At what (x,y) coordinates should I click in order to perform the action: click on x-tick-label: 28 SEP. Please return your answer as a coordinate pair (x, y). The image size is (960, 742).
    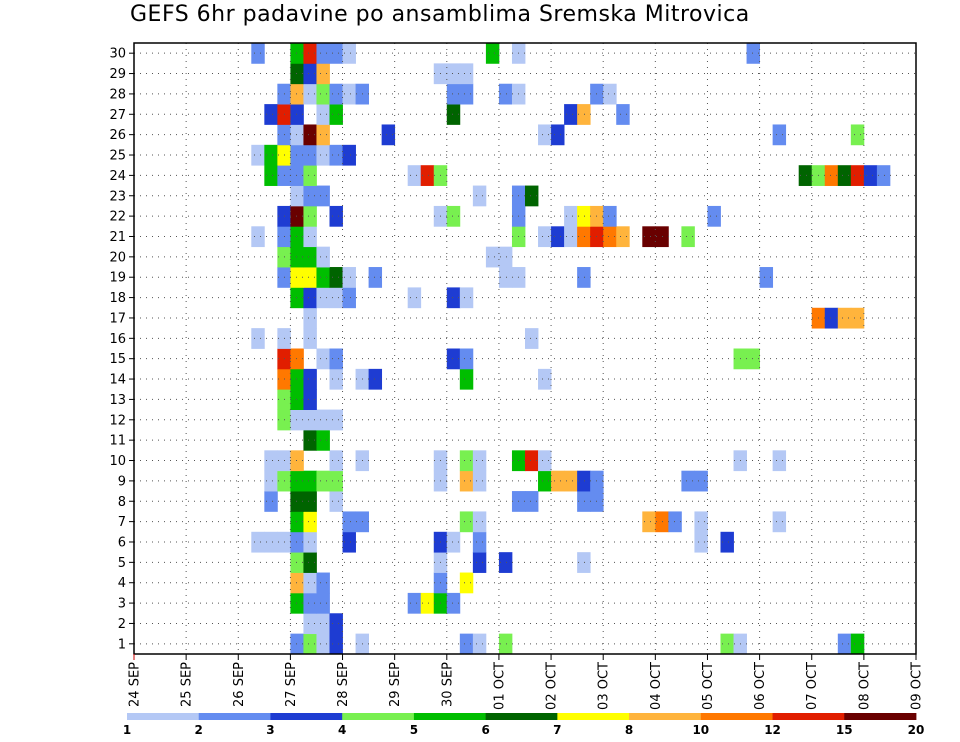
    Looking at the image, I should click on (343, 684).